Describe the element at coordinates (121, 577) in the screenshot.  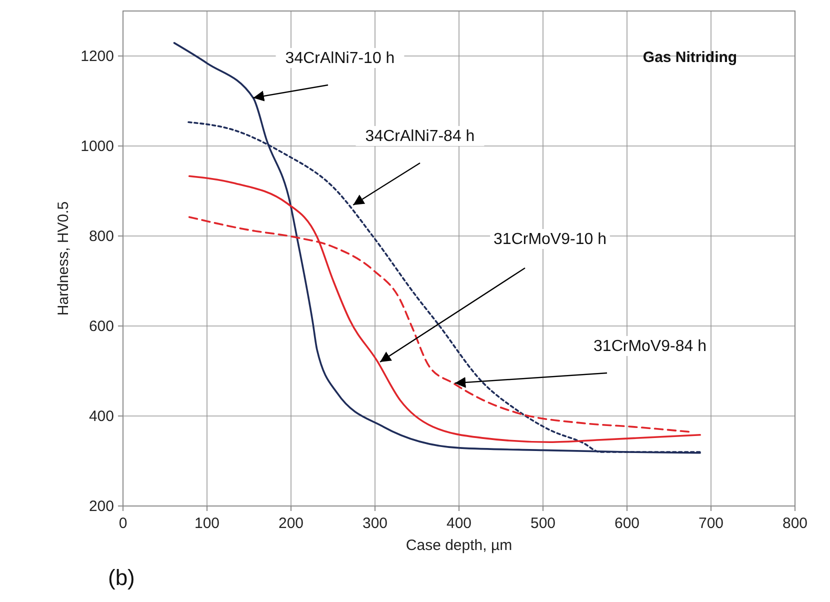
I see `text: (b)` at that location.